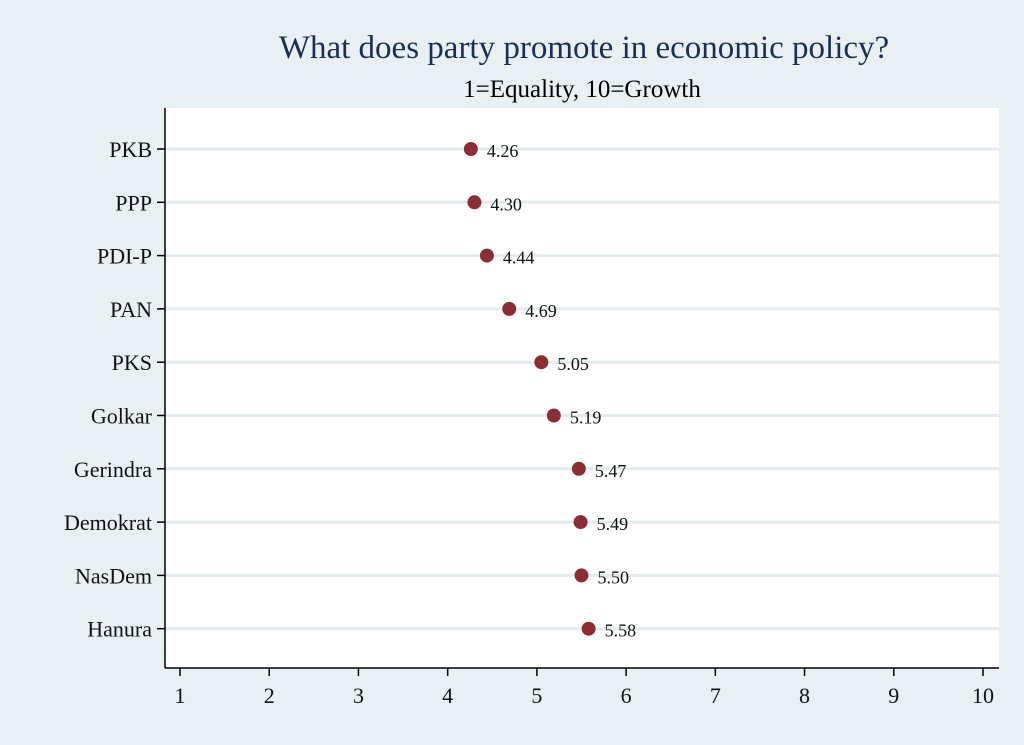 Image resolution: width=1024 pixels, height=745 pixels. I want to click on category-label: Hanura, so click(119, 629).